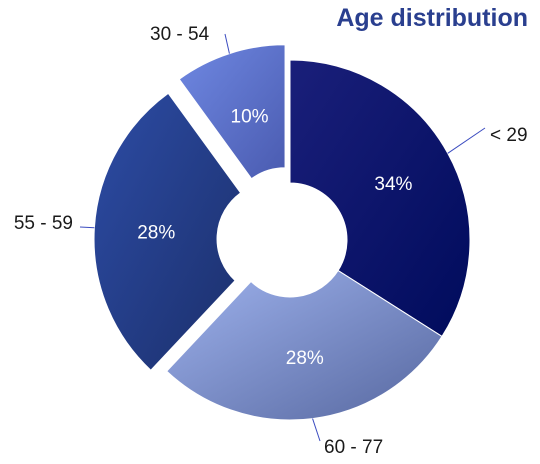 The width and height of the screenshot is (540, 464). I want to click on slice-value-label: 34%, so click(393, 184).